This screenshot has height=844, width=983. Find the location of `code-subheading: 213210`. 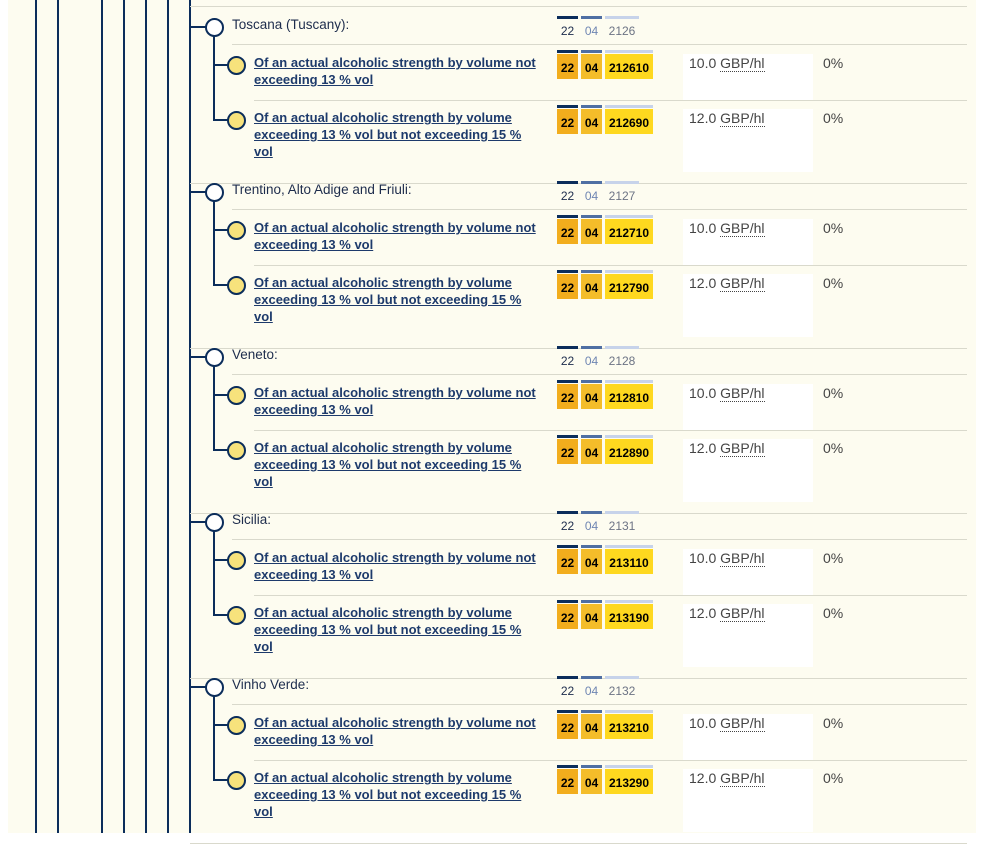

code-subheading: 213210 is located at coordinates (629, 724).